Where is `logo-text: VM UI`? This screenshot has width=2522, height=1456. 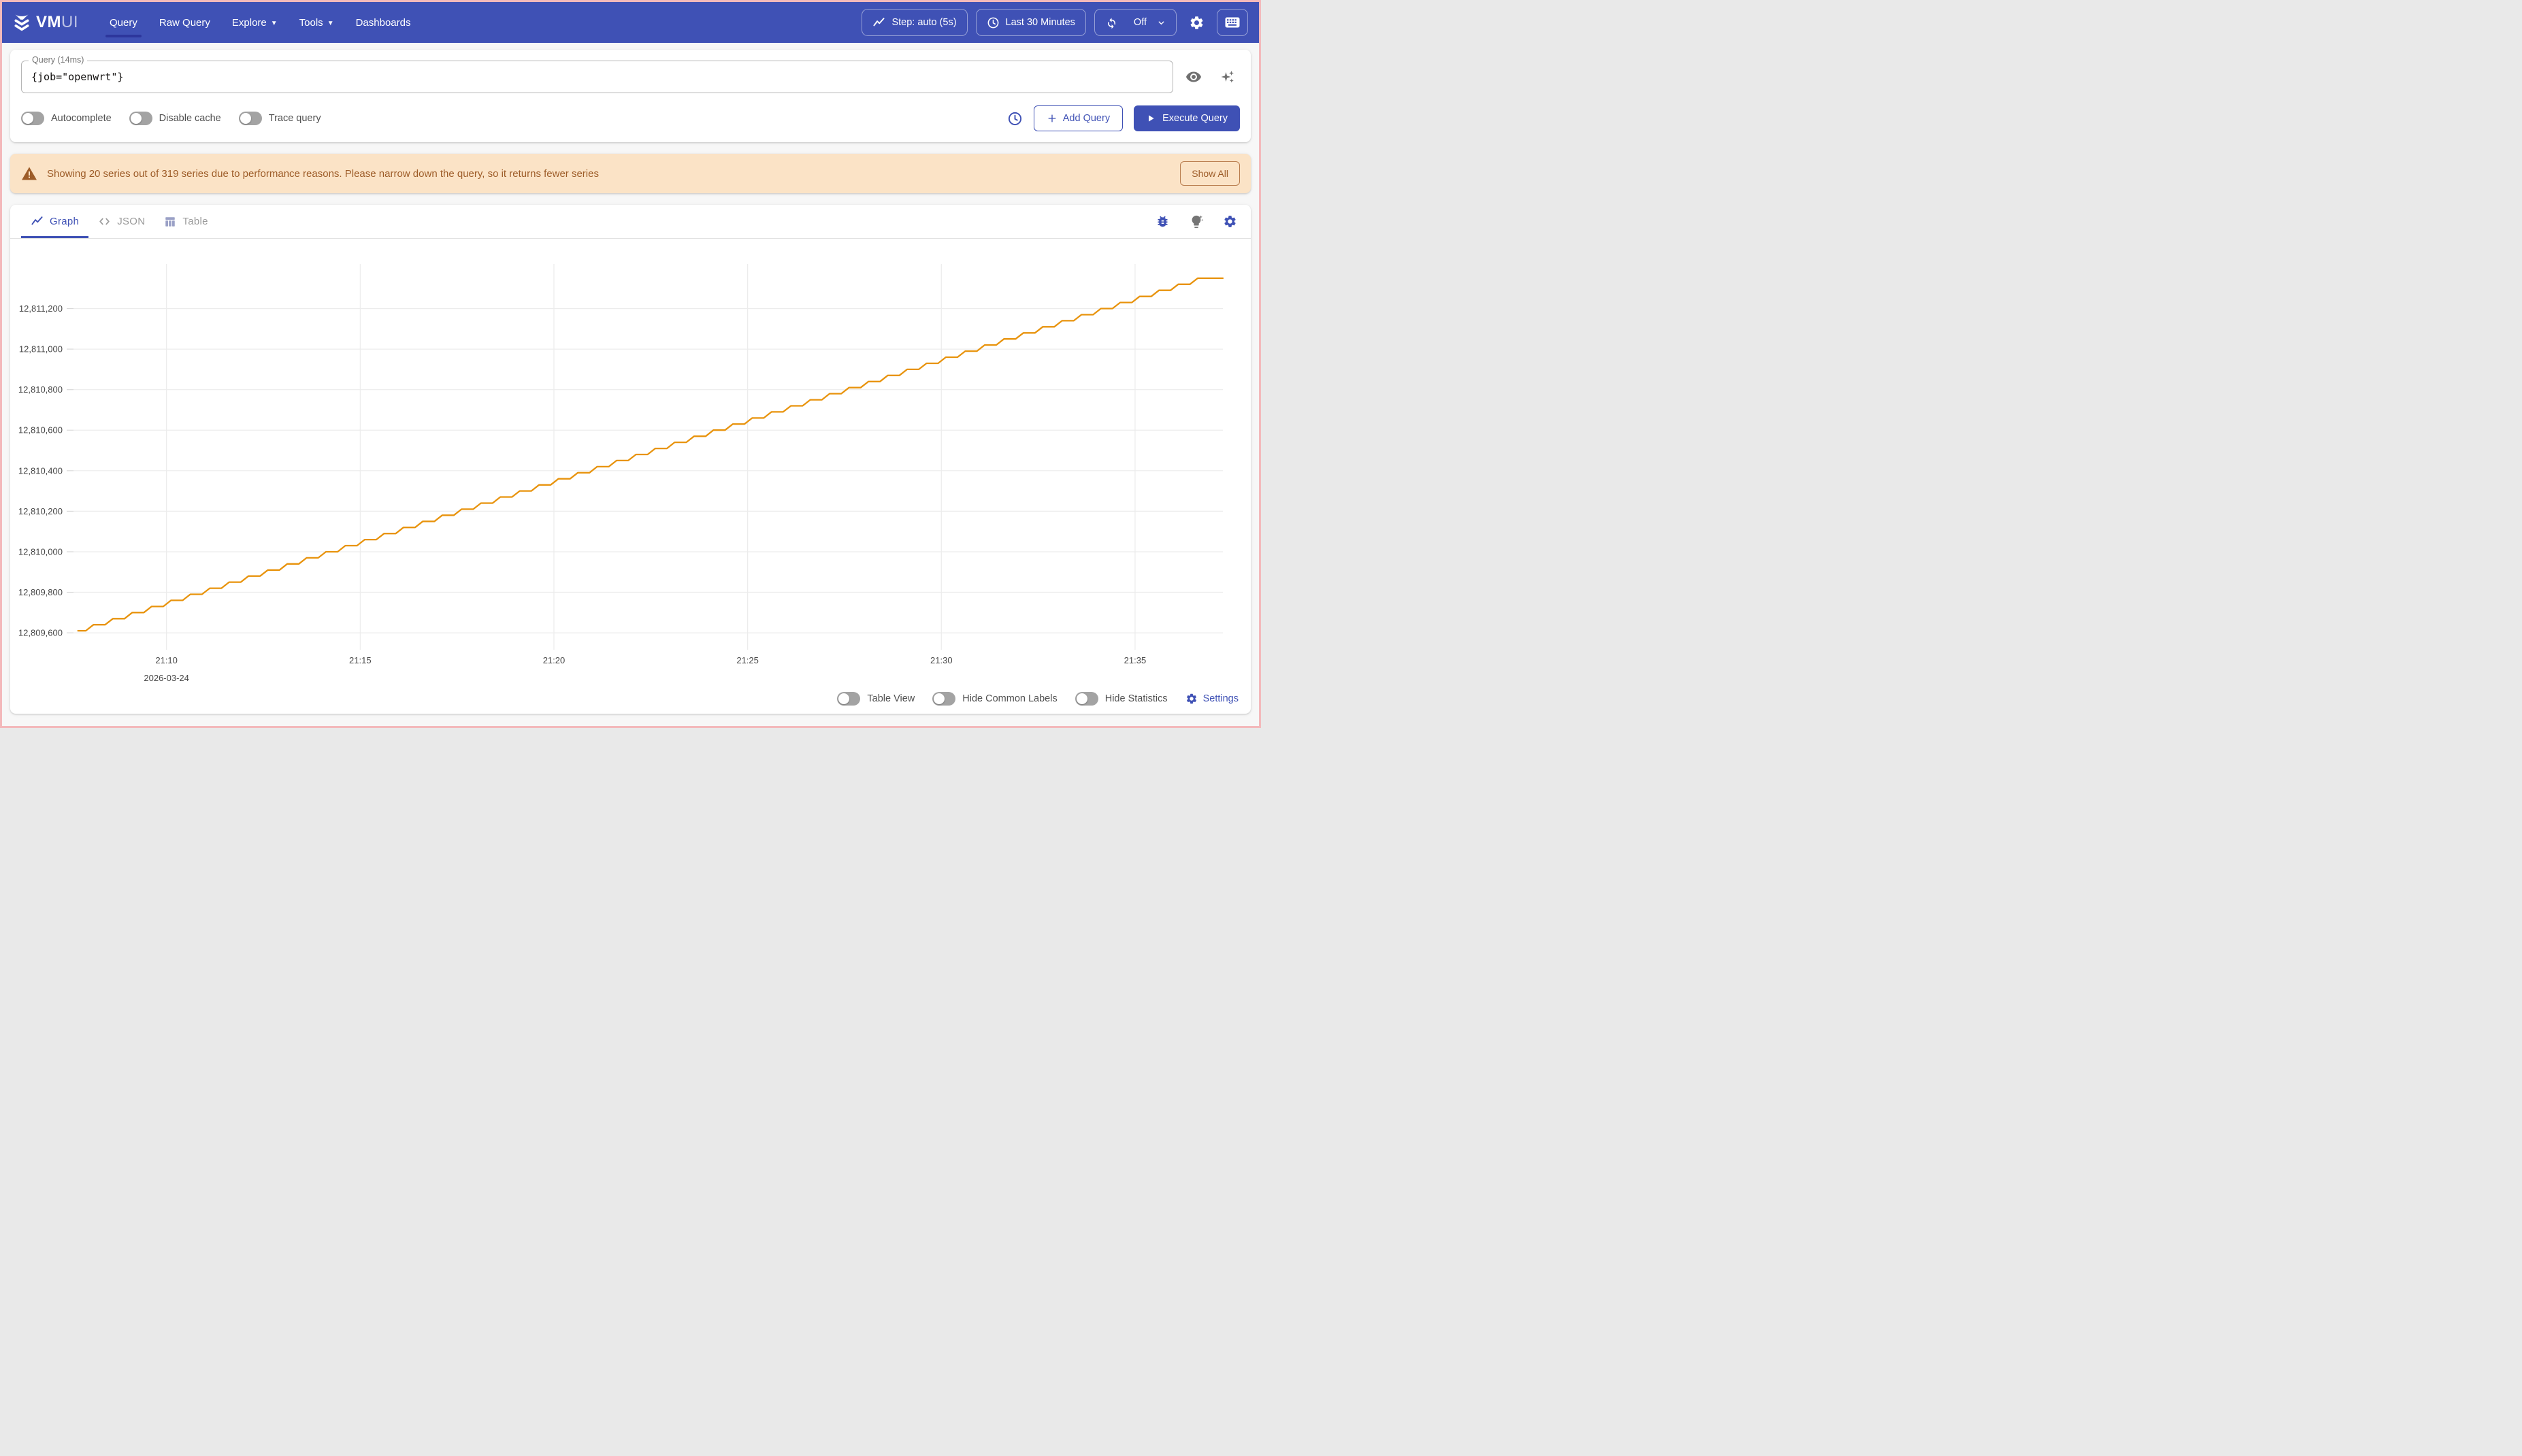 logo-text: VM UI is located at coordinates (57, 23).